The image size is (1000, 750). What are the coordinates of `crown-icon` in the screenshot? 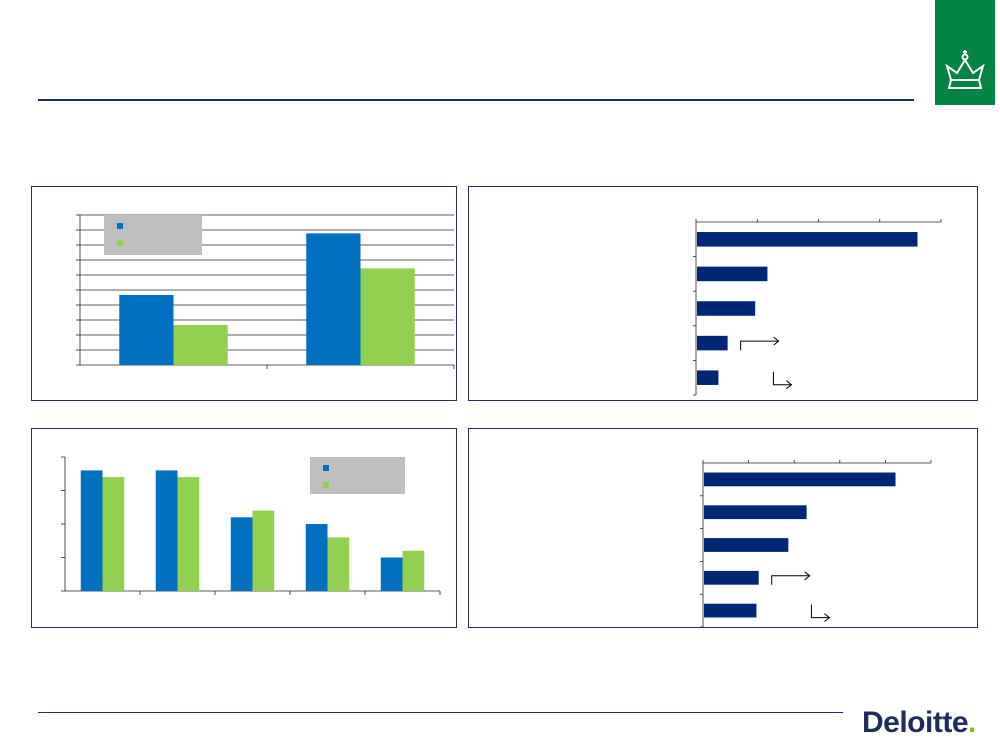 It's located at (965, 52).